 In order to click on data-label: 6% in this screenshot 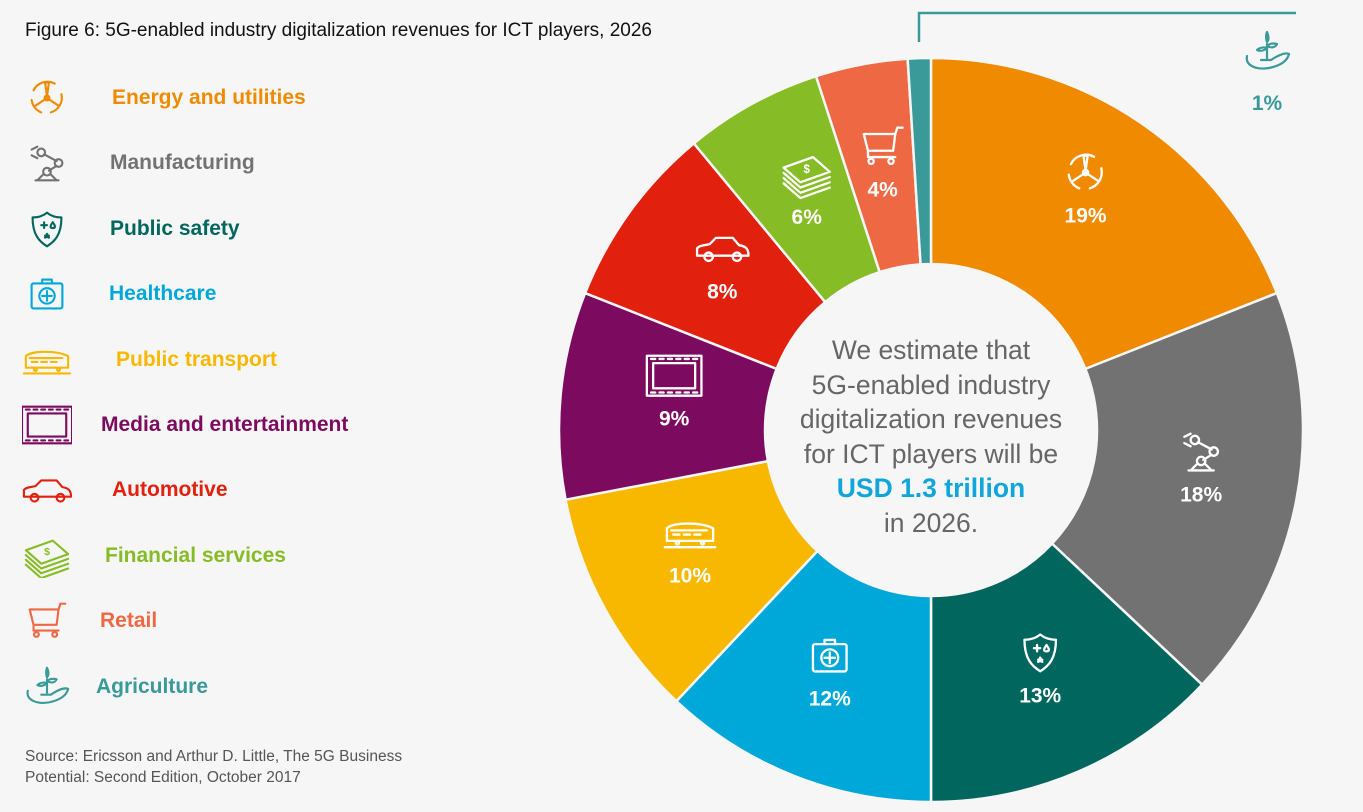, I will do `click(807, 217)`.